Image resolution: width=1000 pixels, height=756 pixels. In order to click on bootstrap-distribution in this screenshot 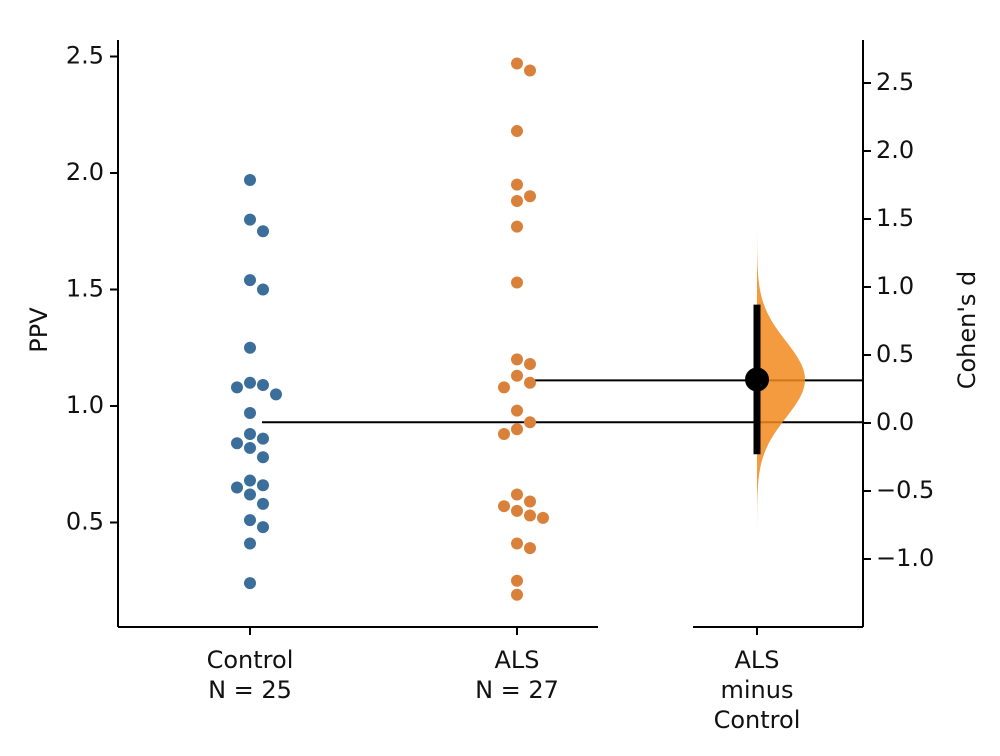, I will do `click(781, 379)`.